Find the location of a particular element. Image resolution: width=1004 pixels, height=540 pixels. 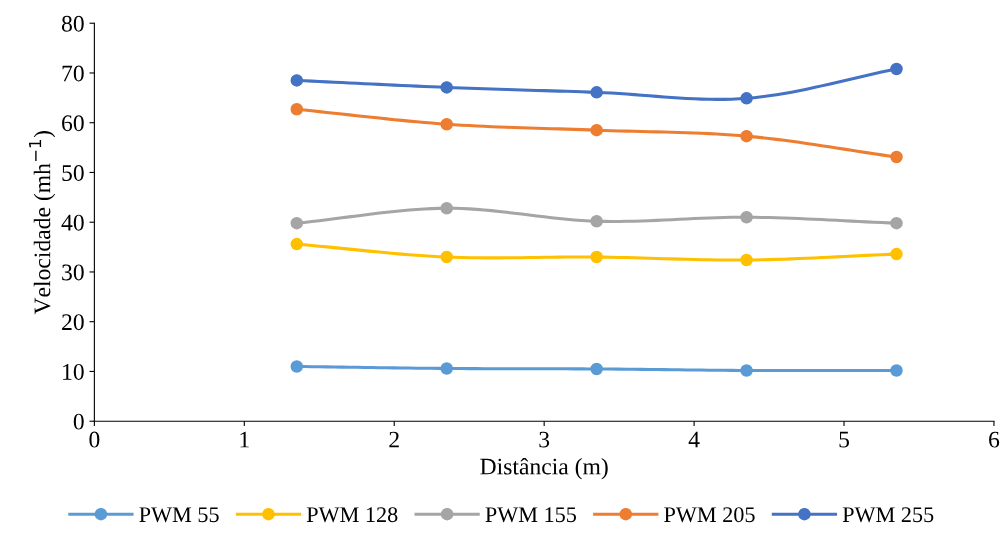

x-tick-label: 5 is located at coordinates (844, 439).